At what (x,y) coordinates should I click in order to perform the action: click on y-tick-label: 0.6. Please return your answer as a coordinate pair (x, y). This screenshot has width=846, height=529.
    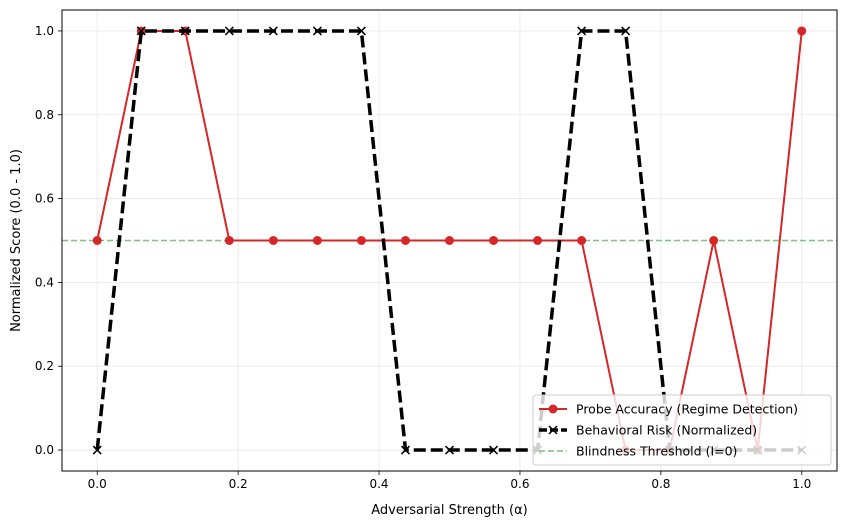
    Looking at the image, I should click on (44, 199).